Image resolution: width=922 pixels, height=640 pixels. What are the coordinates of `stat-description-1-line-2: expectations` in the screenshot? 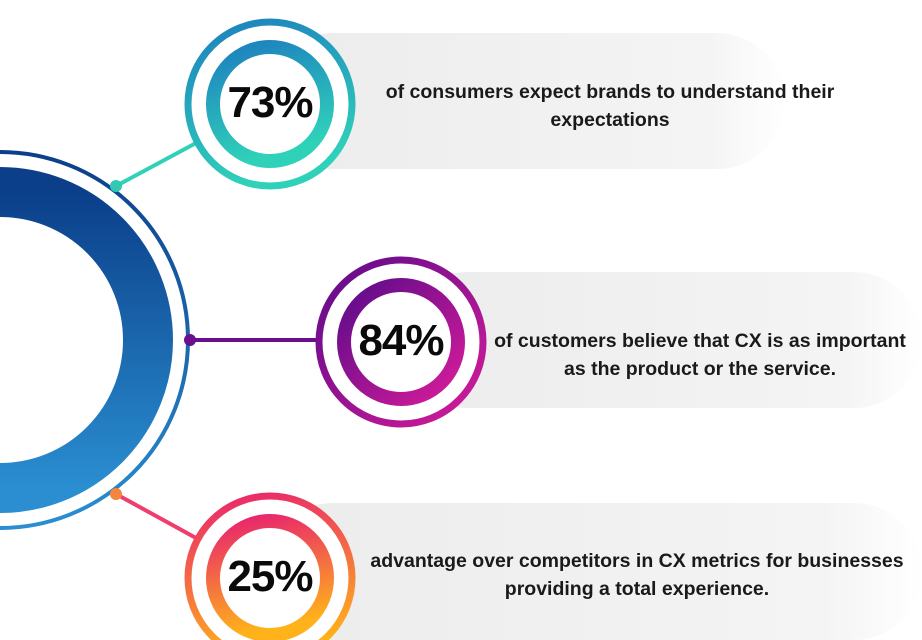 It's located at (610, 120).